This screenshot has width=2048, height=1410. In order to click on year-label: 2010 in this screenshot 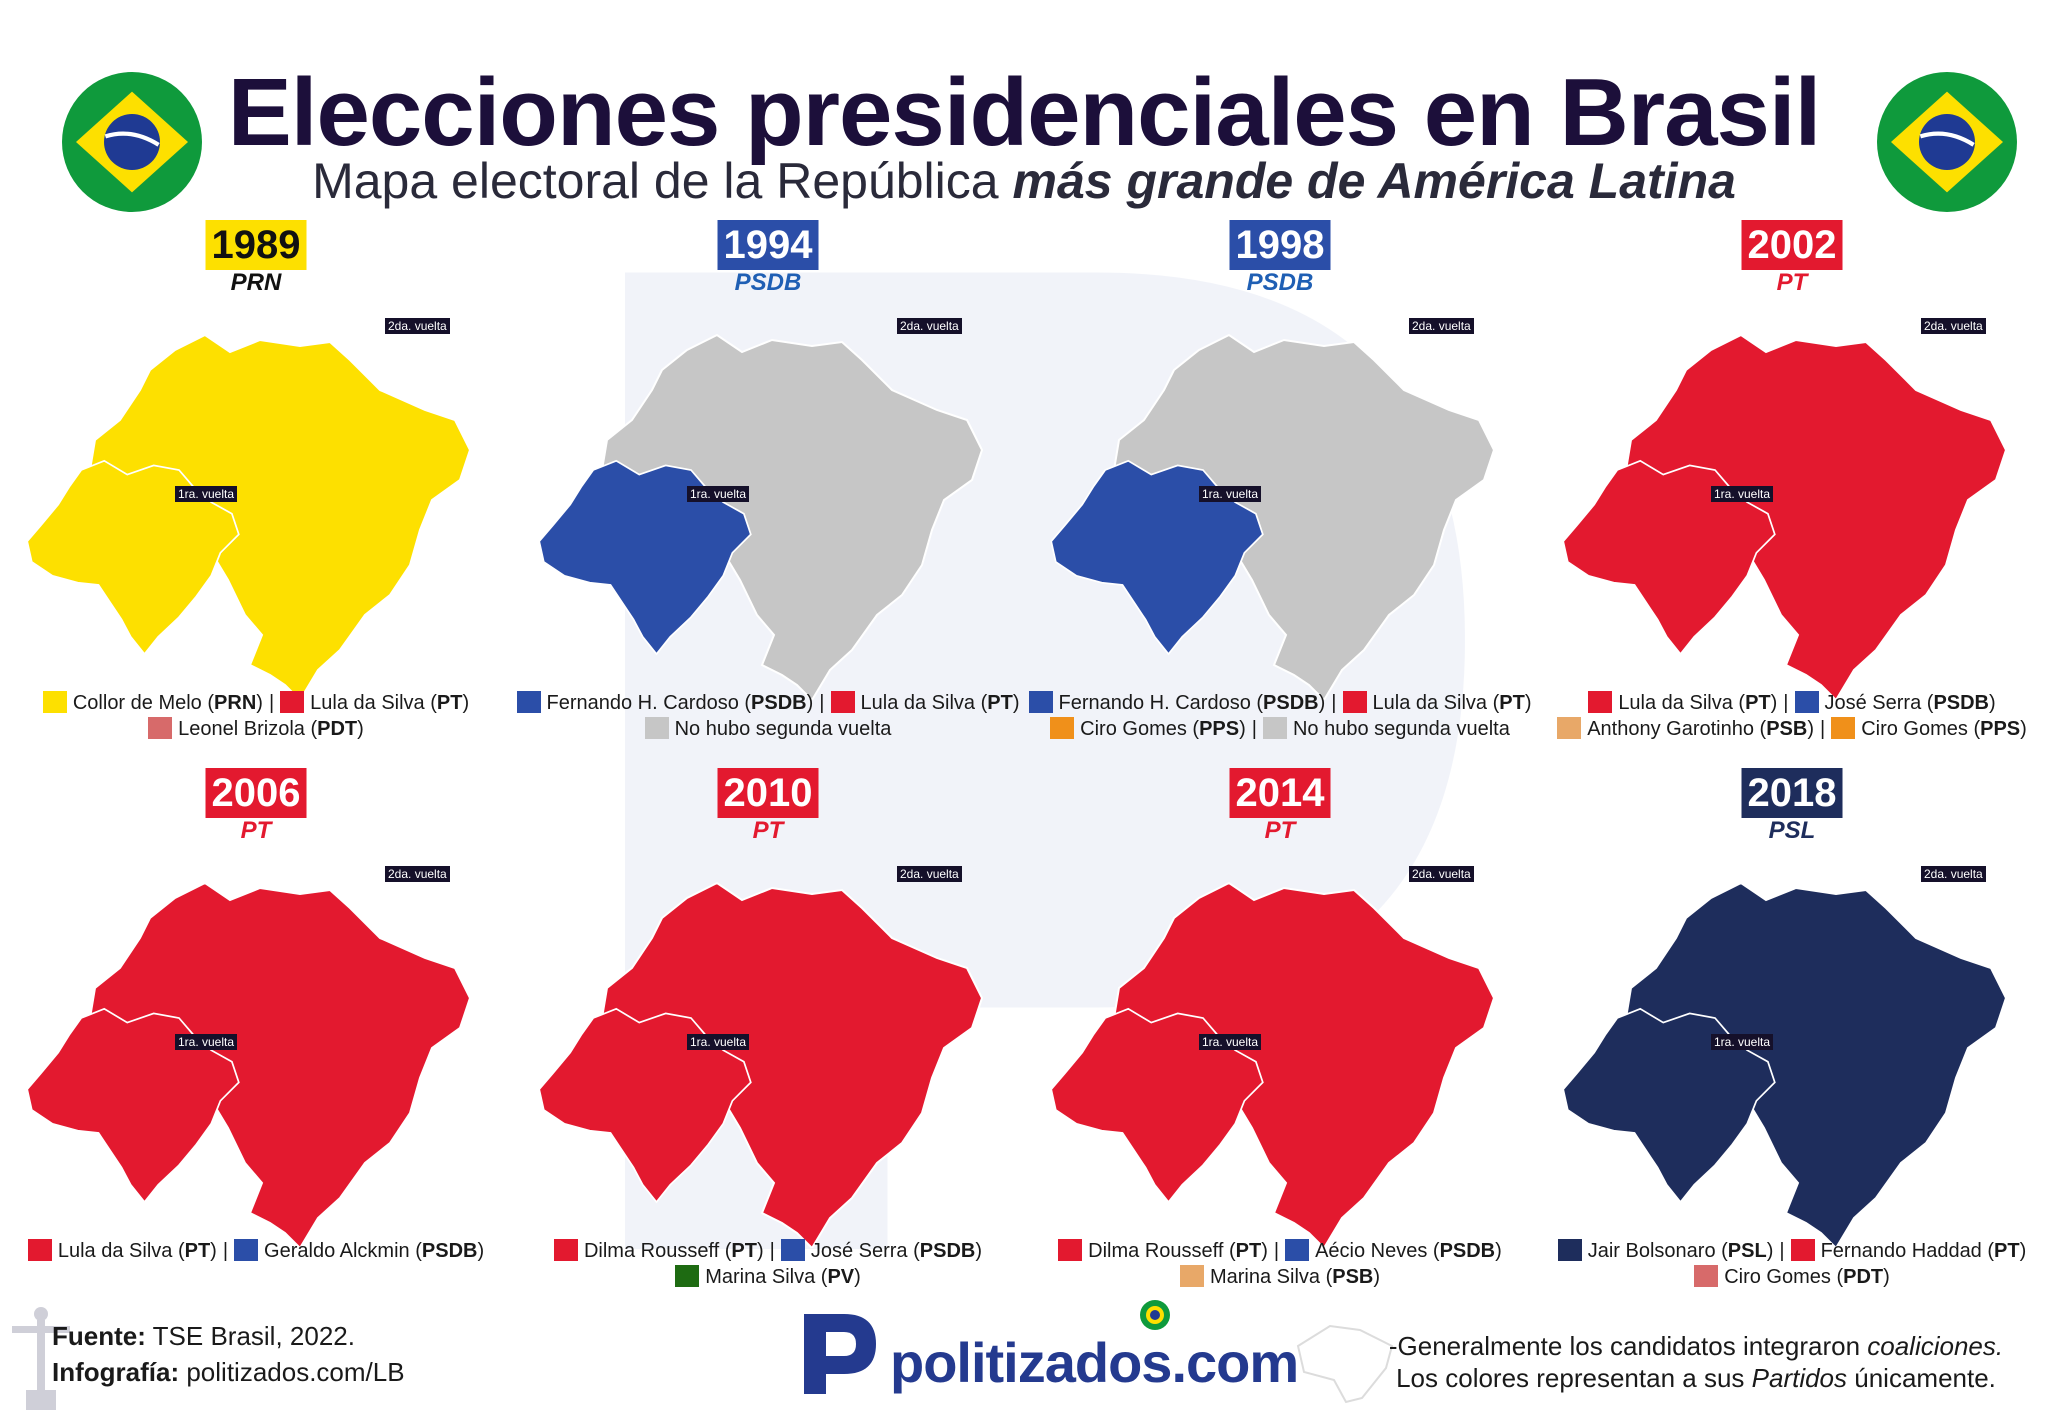, I will do `click(768, 793)`.